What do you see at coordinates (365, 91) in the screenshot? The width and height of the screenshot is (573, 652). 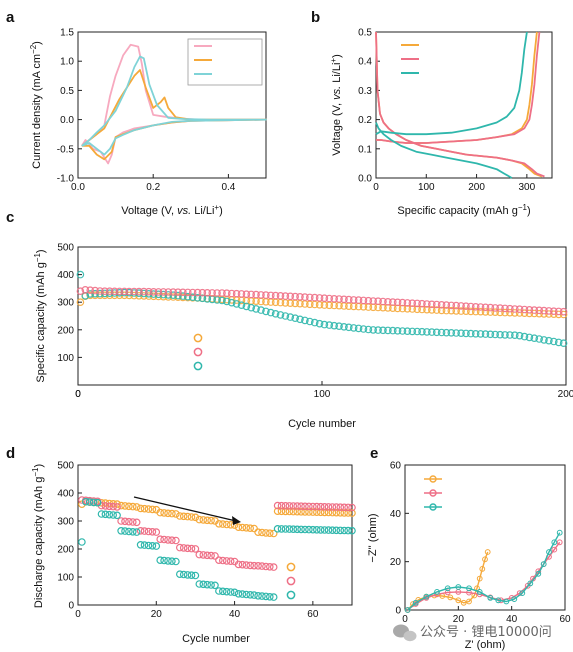 I see `y-tick-label: 0.3` at bounding box center [365, 91].